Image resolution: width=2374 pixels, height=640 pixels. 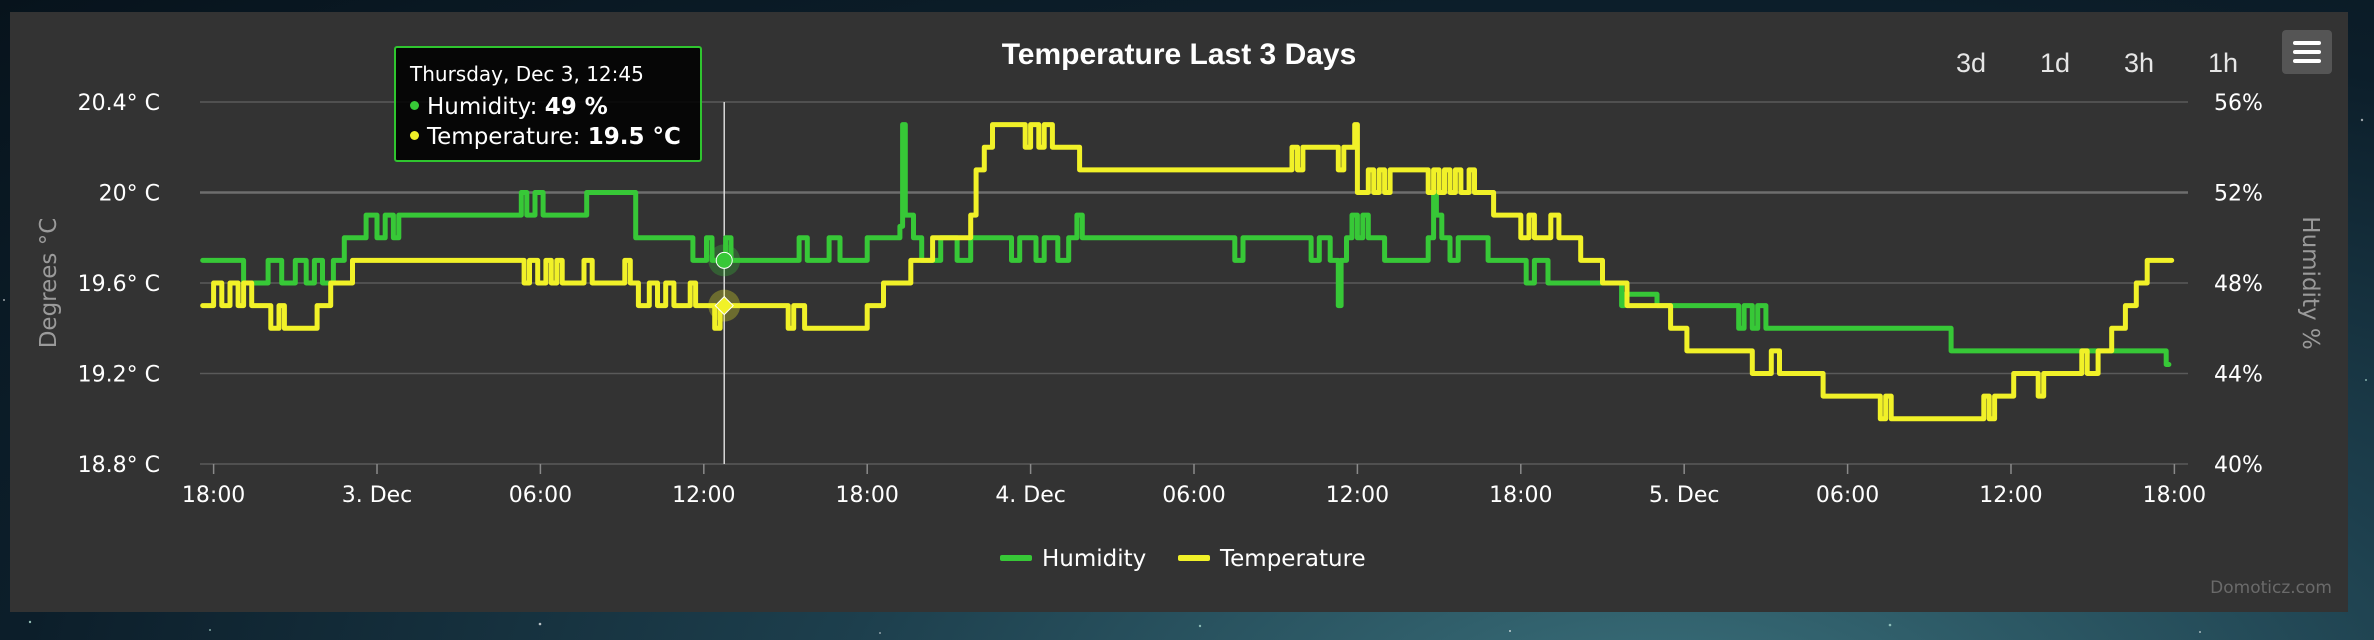 I want to click on legend-humidity: Humidity, so click(x=1073, y=559).